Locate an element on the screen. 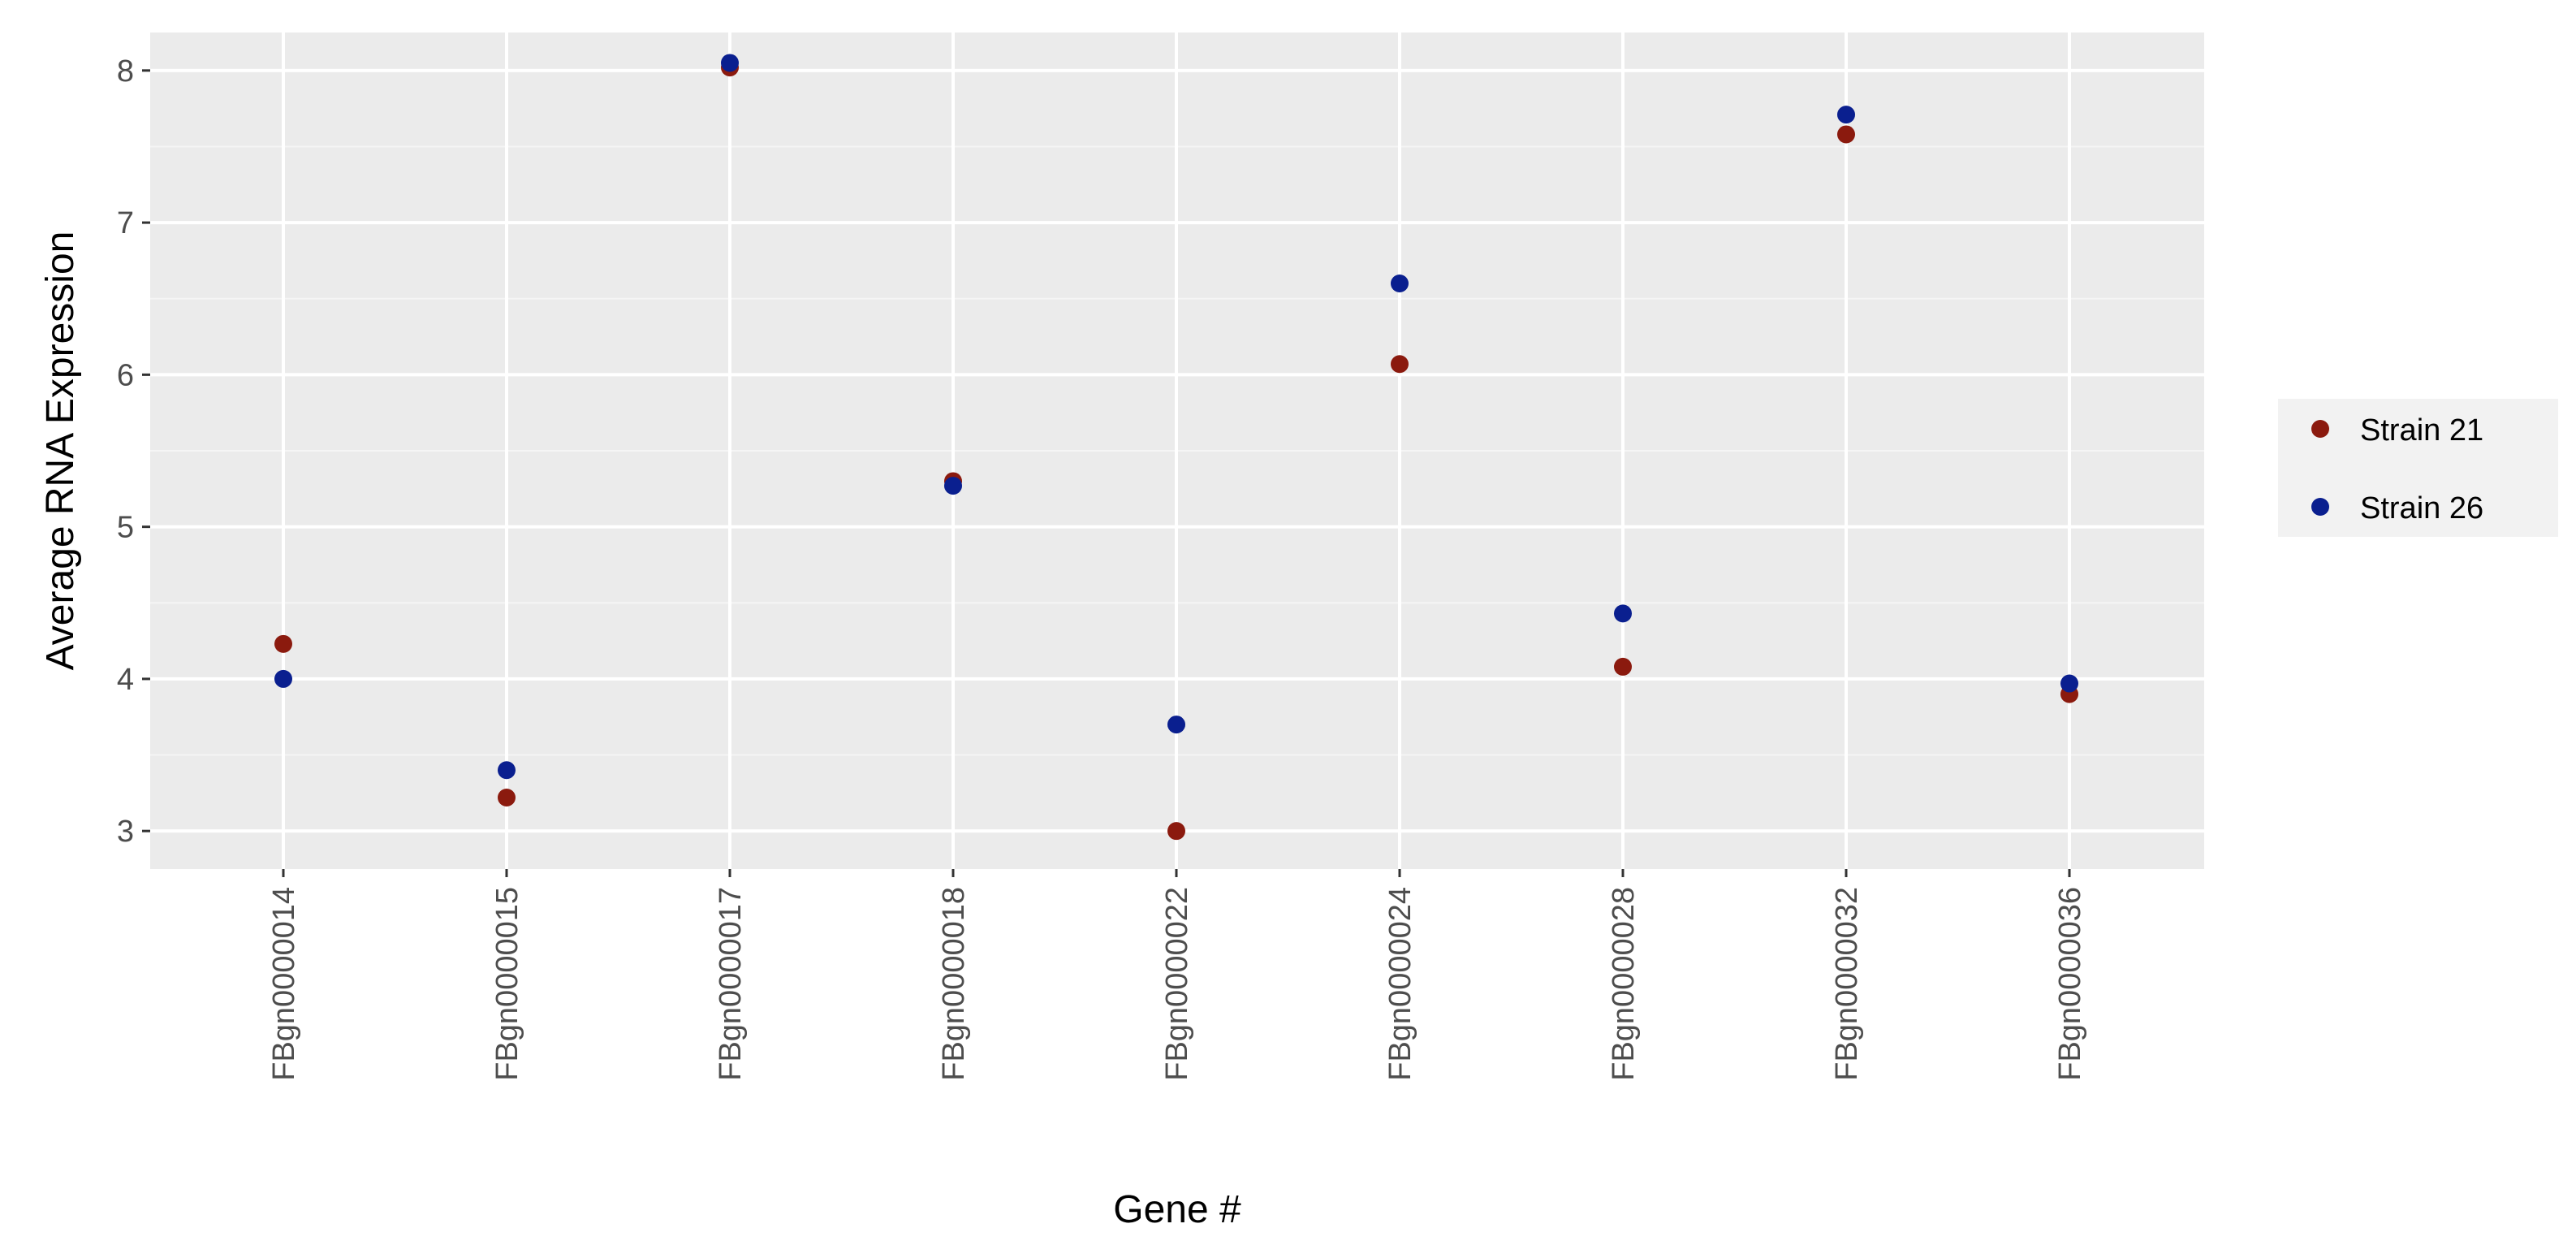 The height and width of the screenshot is (1241, 2576). y-tick-label: 7 is located at coordinates (125, 223).